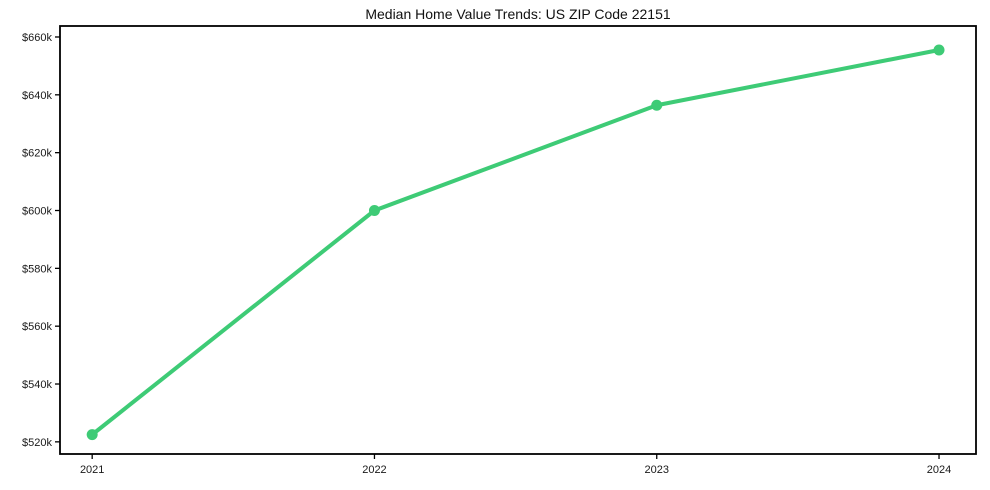 Image resolution: width=990 pixels, height=490 pixels. Describe the element at coordinates (37, 212) in the screenshot. I see `y-tick-label: $600k` at that location.